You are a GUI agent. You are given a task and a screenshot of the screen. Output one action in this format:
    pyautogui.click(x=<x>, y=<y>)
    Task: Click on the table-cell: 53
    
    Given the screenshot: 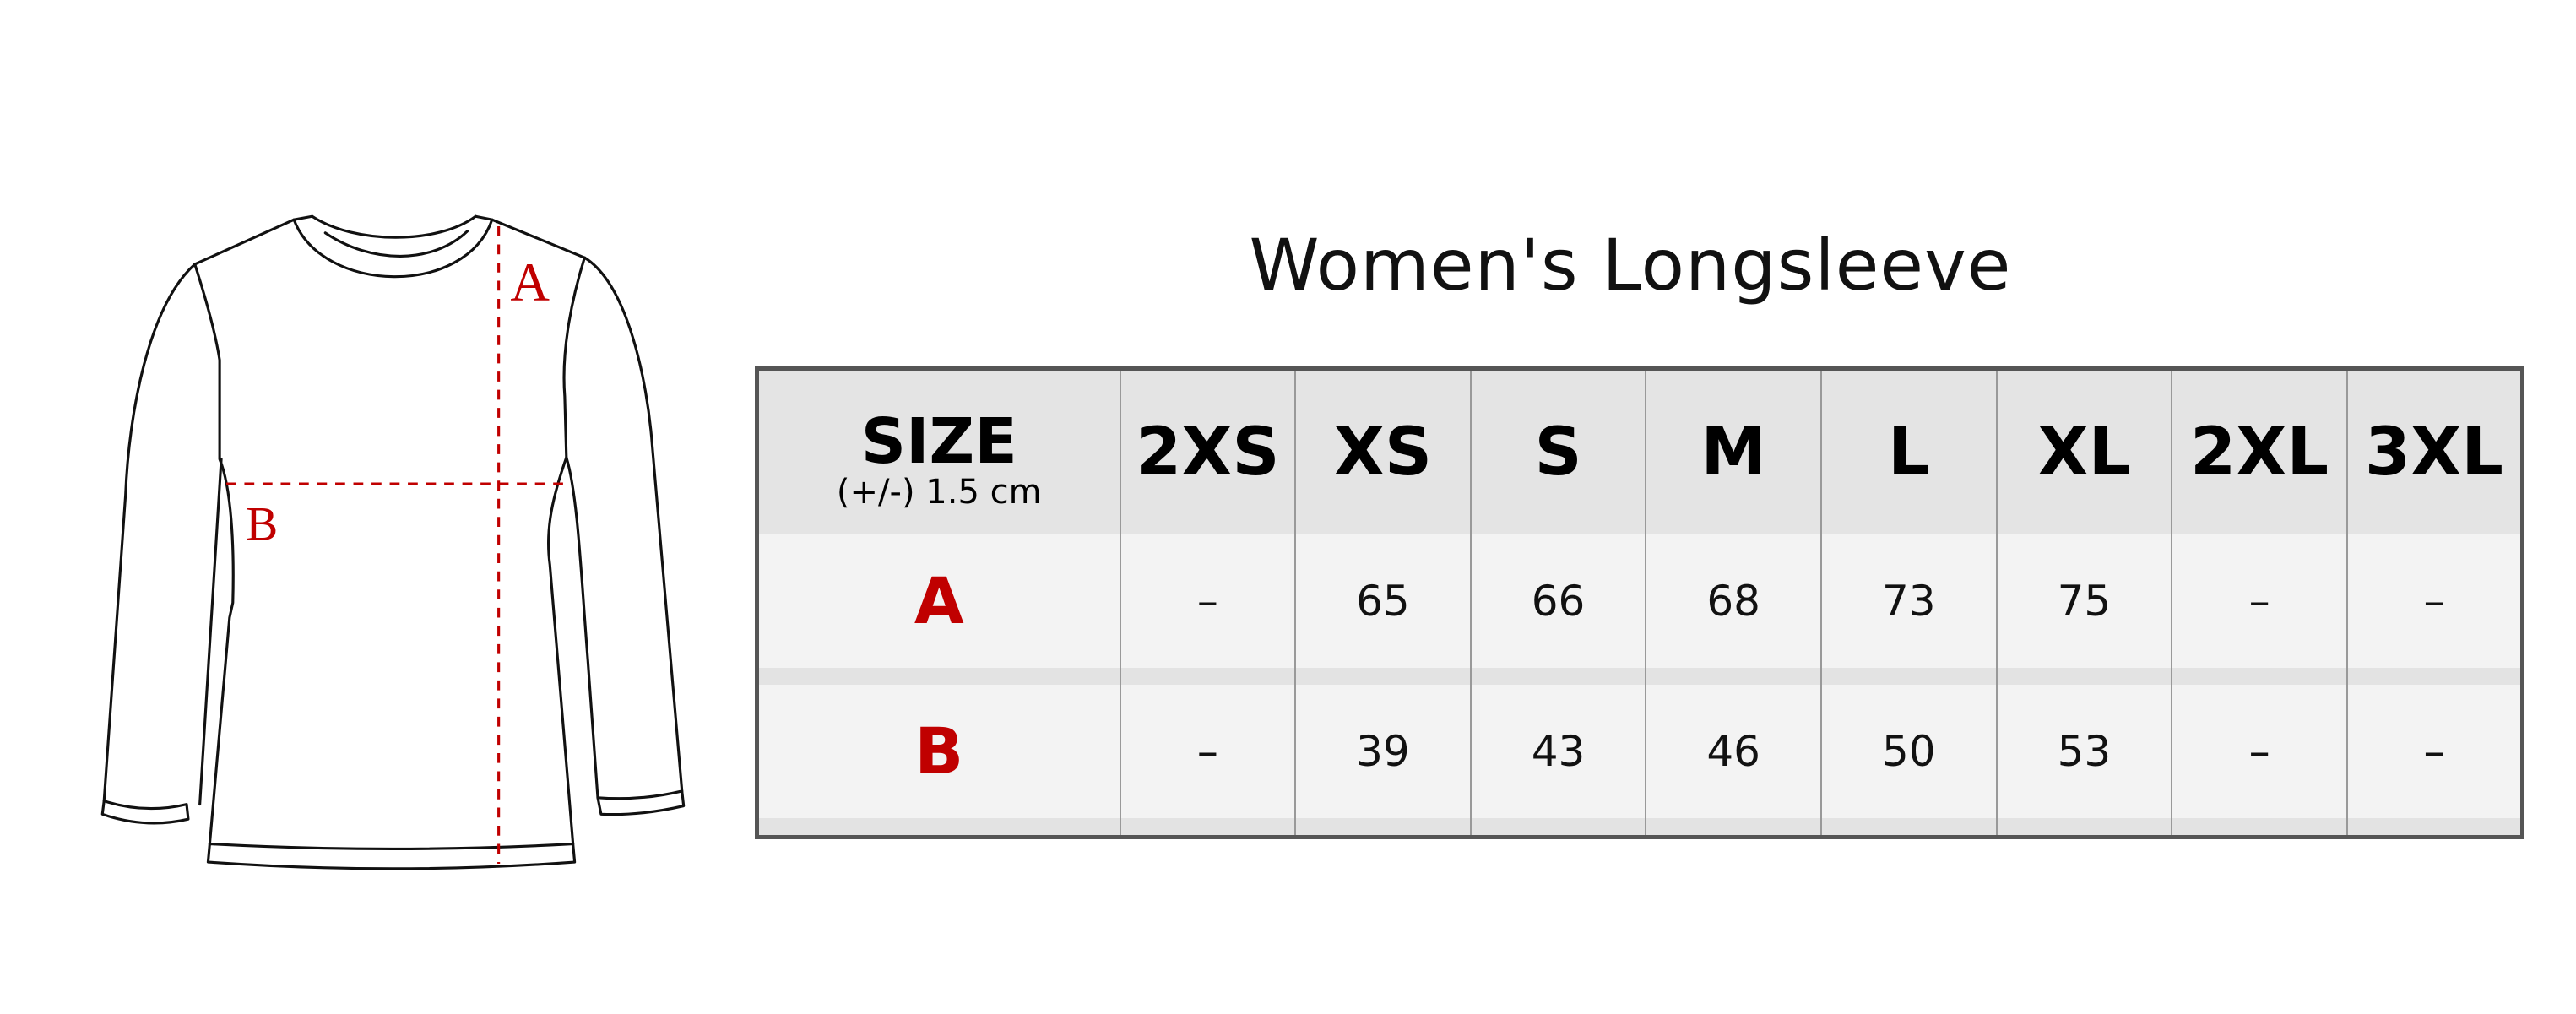 What is the action you would take?
    pyautogui.click(x=2084, y=751)
    